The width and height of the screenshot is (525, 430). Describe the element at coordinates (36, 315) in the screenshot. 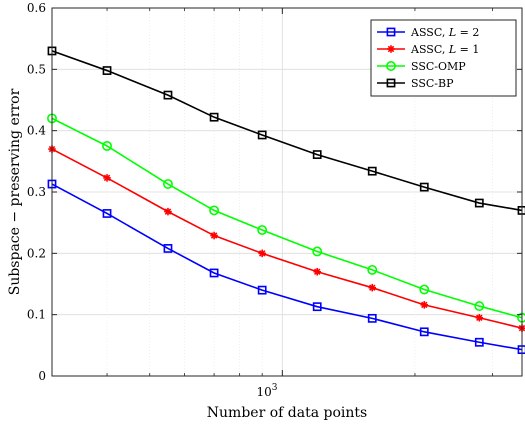

I see `y-tick-label: 0.1` at that location.